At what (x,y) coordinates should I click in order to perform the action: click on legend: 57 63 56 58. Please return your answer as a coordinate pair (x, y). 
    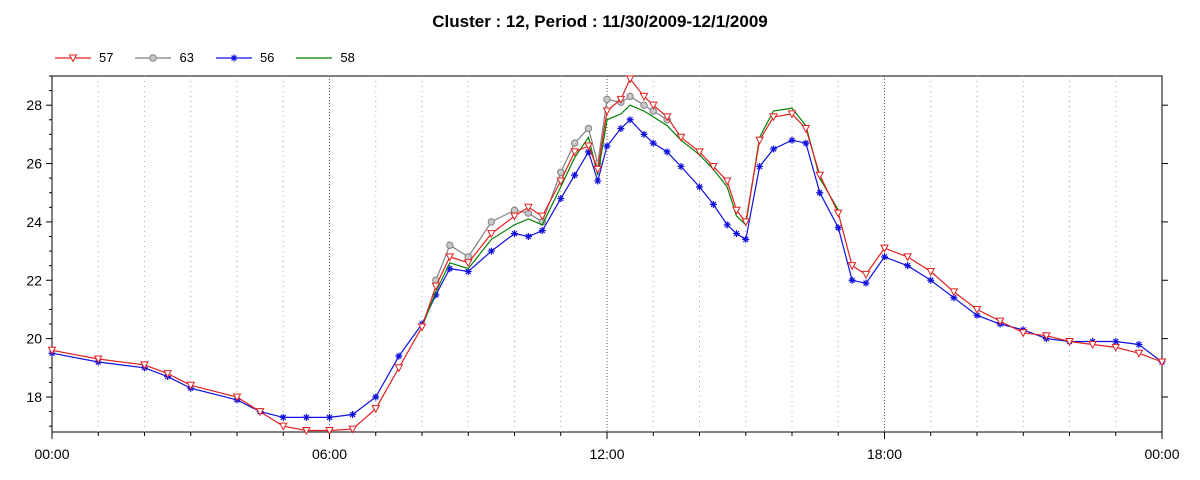
    Looking at the image, I should click on (205, 57).